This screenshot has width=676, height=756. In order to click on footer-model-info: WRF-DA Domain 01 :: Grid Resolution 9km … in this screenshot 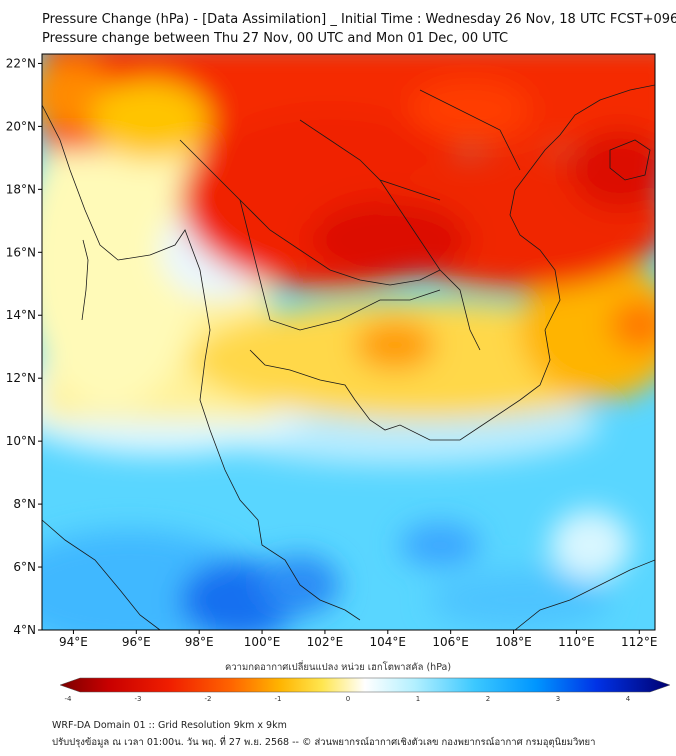, I will do `click(169, 725)`.